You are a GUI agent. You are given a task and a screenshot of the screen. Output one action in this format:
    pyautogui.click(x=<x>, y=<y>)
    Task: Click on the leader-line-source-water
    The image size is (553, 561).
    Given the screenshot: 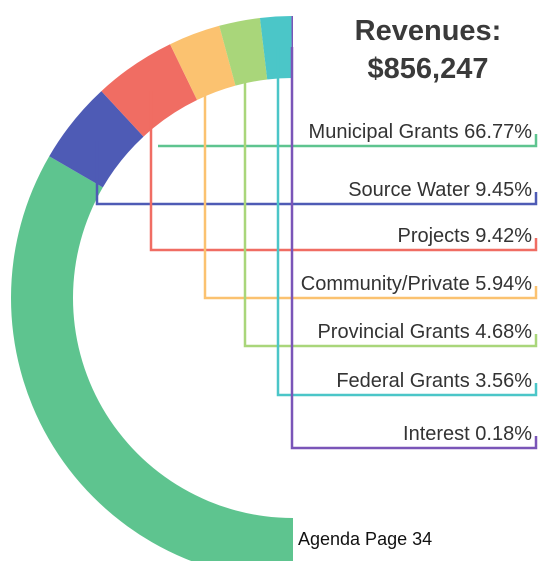 What is the action you would take?
    pyautogui.click(x=316, y=173)
    